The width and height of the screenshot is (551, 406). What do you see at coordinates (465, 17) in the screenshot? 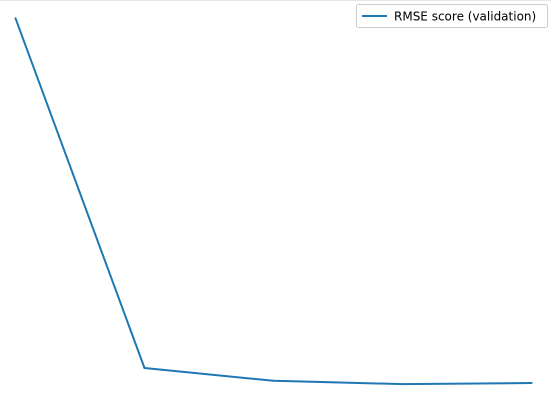
I see `legend-label-rmse: RMSE score (validation)` at bounding box center [465, 17].